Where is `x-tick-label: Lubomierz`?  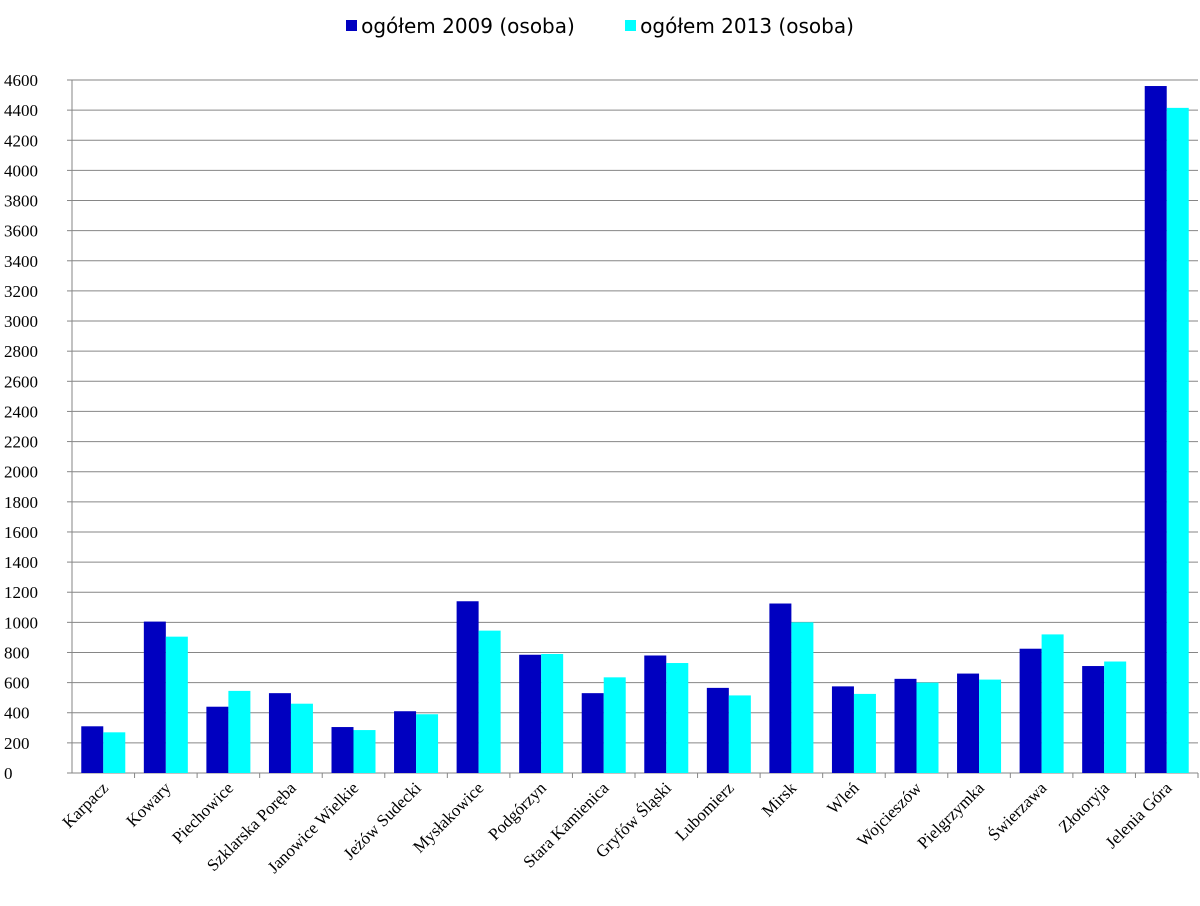
x-tick-label: Lubomierz is located at coordinates (704, 811).